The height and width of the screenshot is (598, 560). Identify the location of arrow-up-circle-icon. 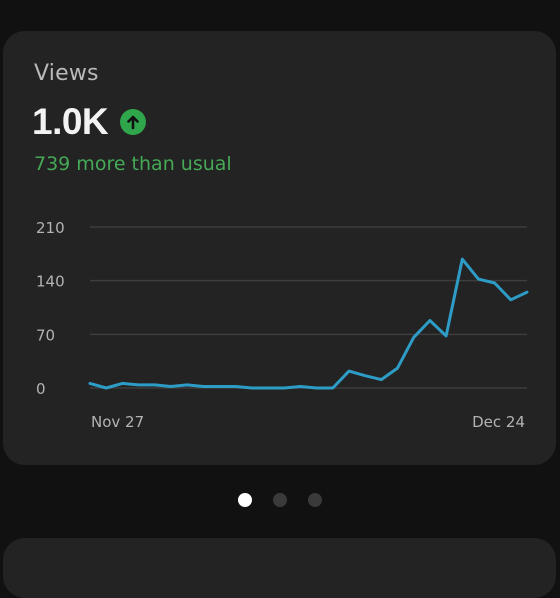
(133, 122).